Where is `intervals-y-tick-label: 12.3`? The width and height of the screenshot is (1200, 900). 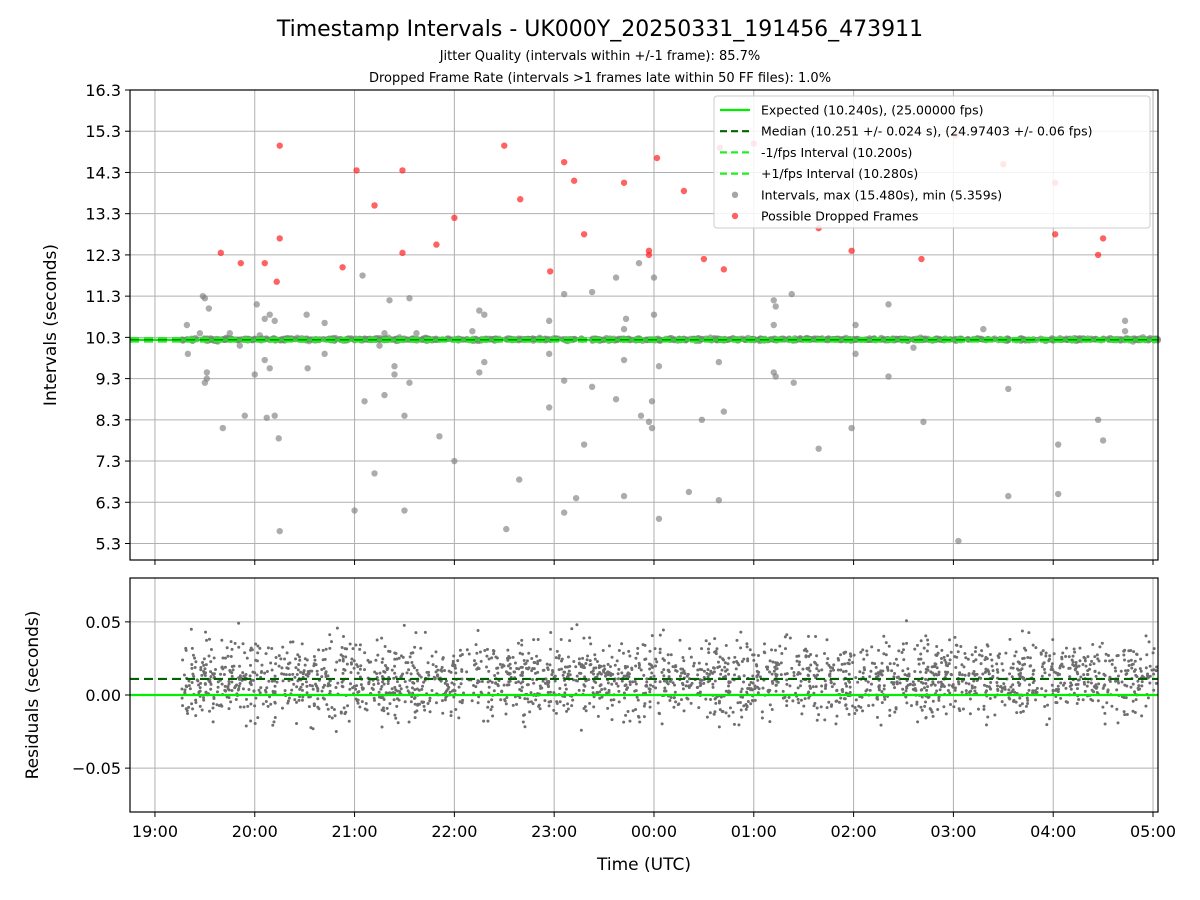
intervals-y-tick-label: 12.3 is located at coordinates (103, 255).